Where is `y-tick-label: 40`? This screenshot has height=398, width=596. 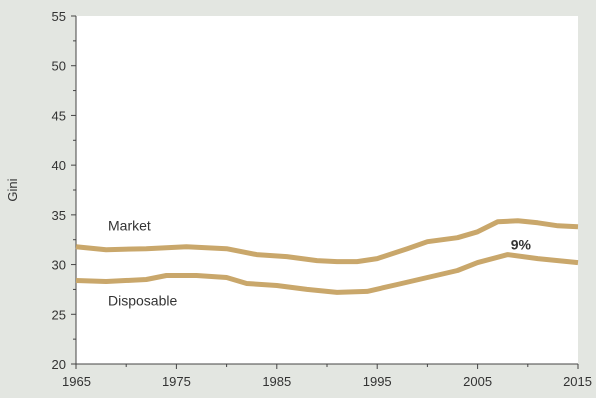
y-tick-label: 40 is located at coordinates (59, 165).